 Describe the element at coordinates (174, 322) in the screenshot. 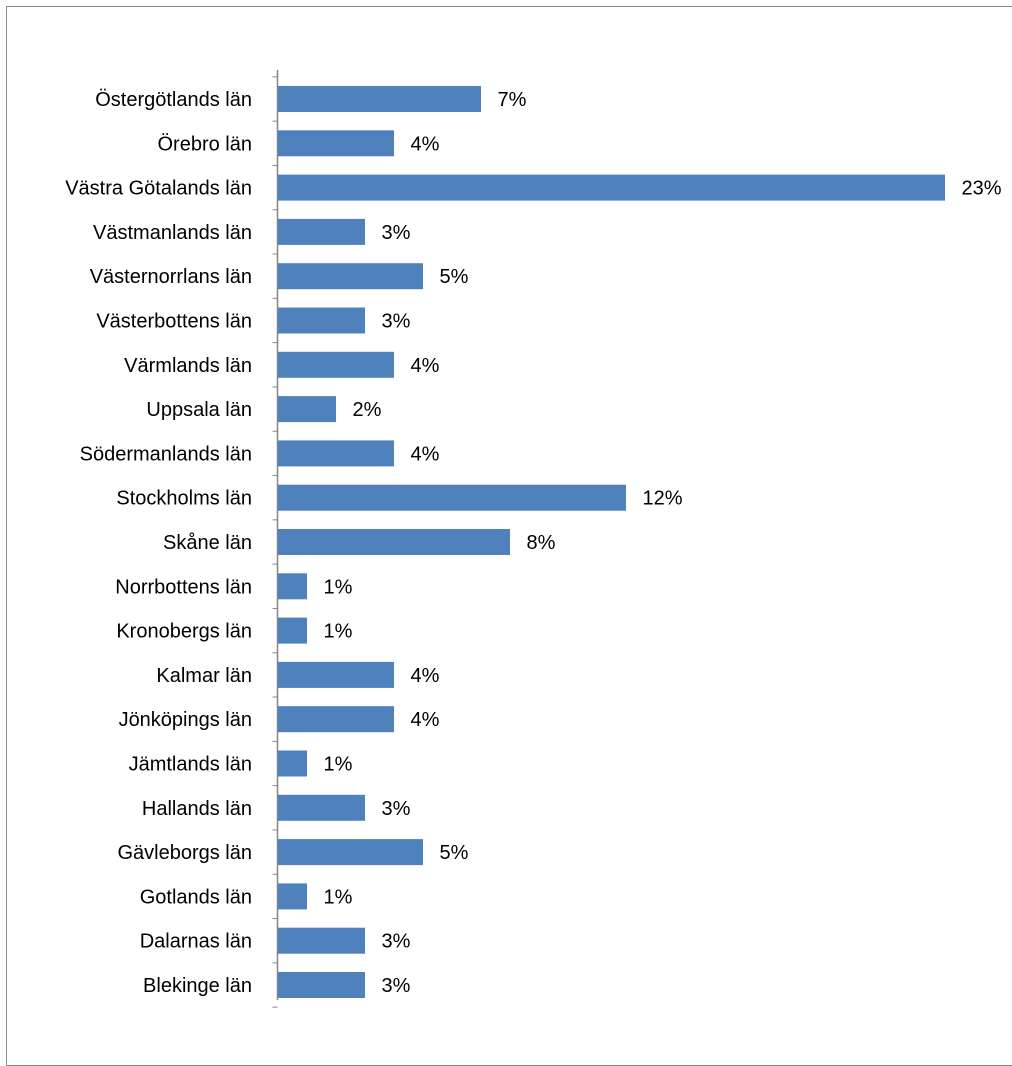

I see `category-label: Västerbottens län` at that location.